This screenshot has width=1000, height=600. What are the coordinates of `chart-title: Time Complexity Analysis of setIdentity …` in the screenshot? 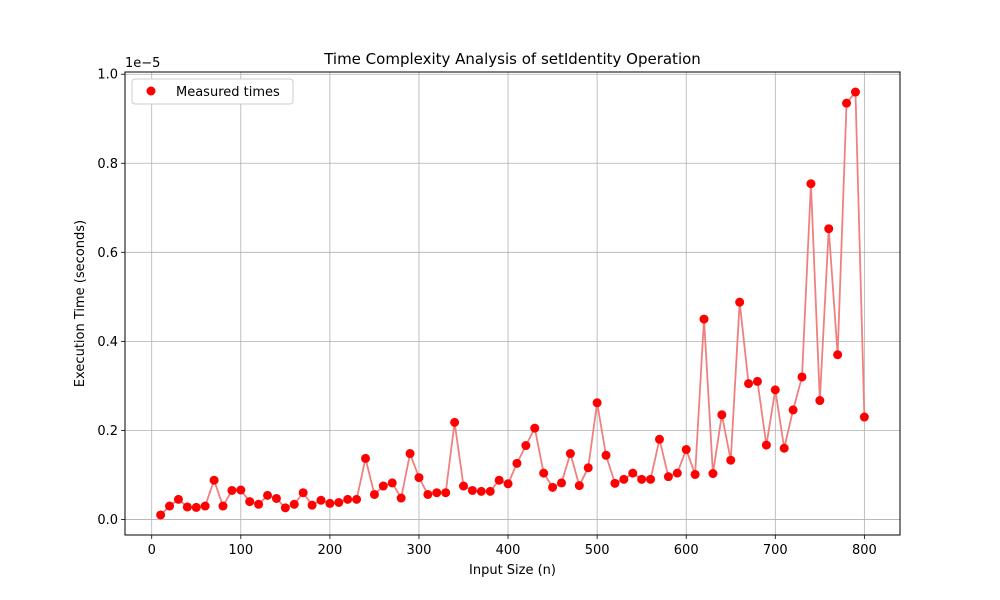 It's located at (512, 59).